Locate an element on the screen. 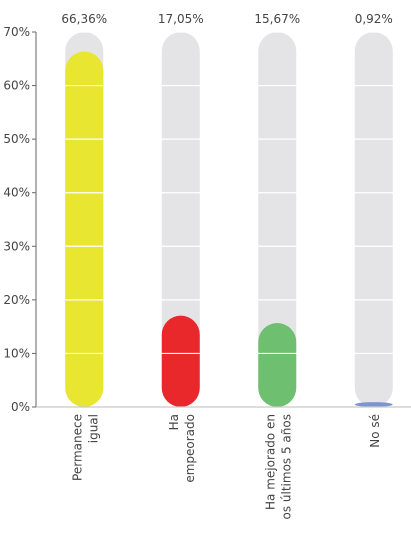  y-tick-label: 20% is located at coordinates (16, 300).